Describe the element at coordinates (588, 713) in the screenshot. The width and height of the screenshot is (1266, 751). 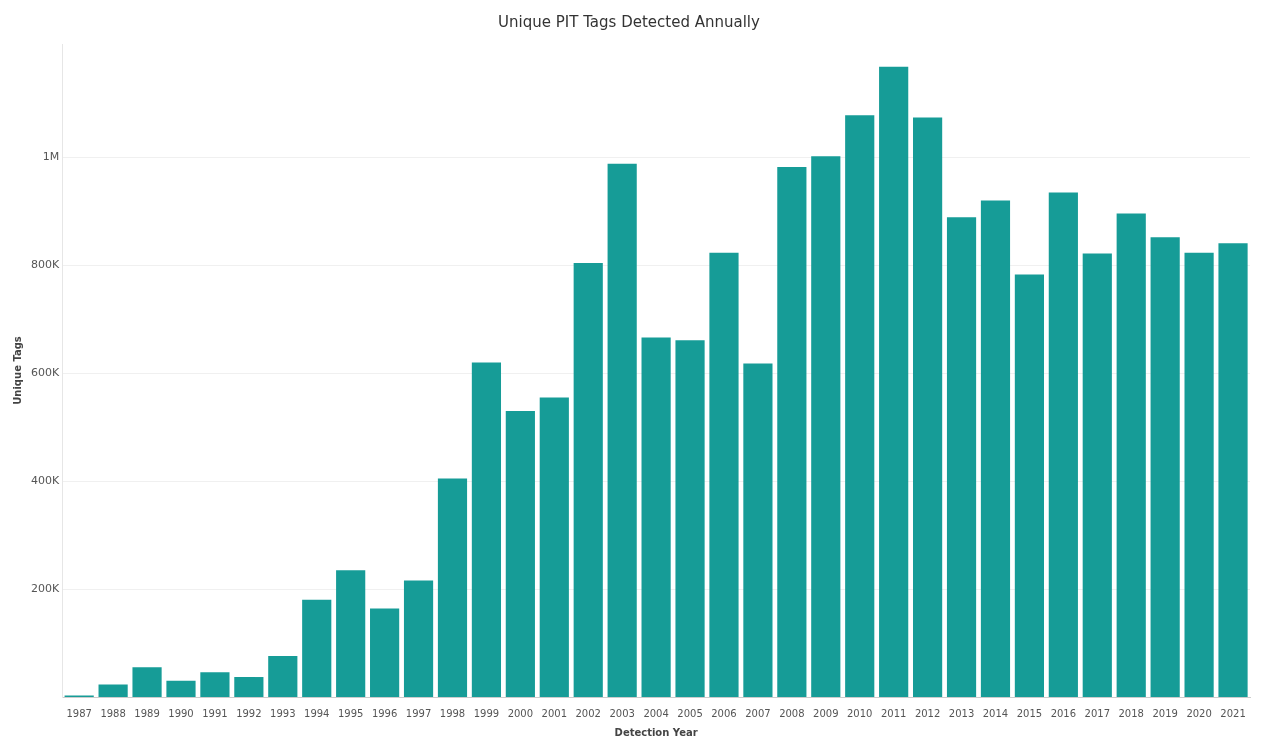
I see `x-tick-label: 2002` at that location.